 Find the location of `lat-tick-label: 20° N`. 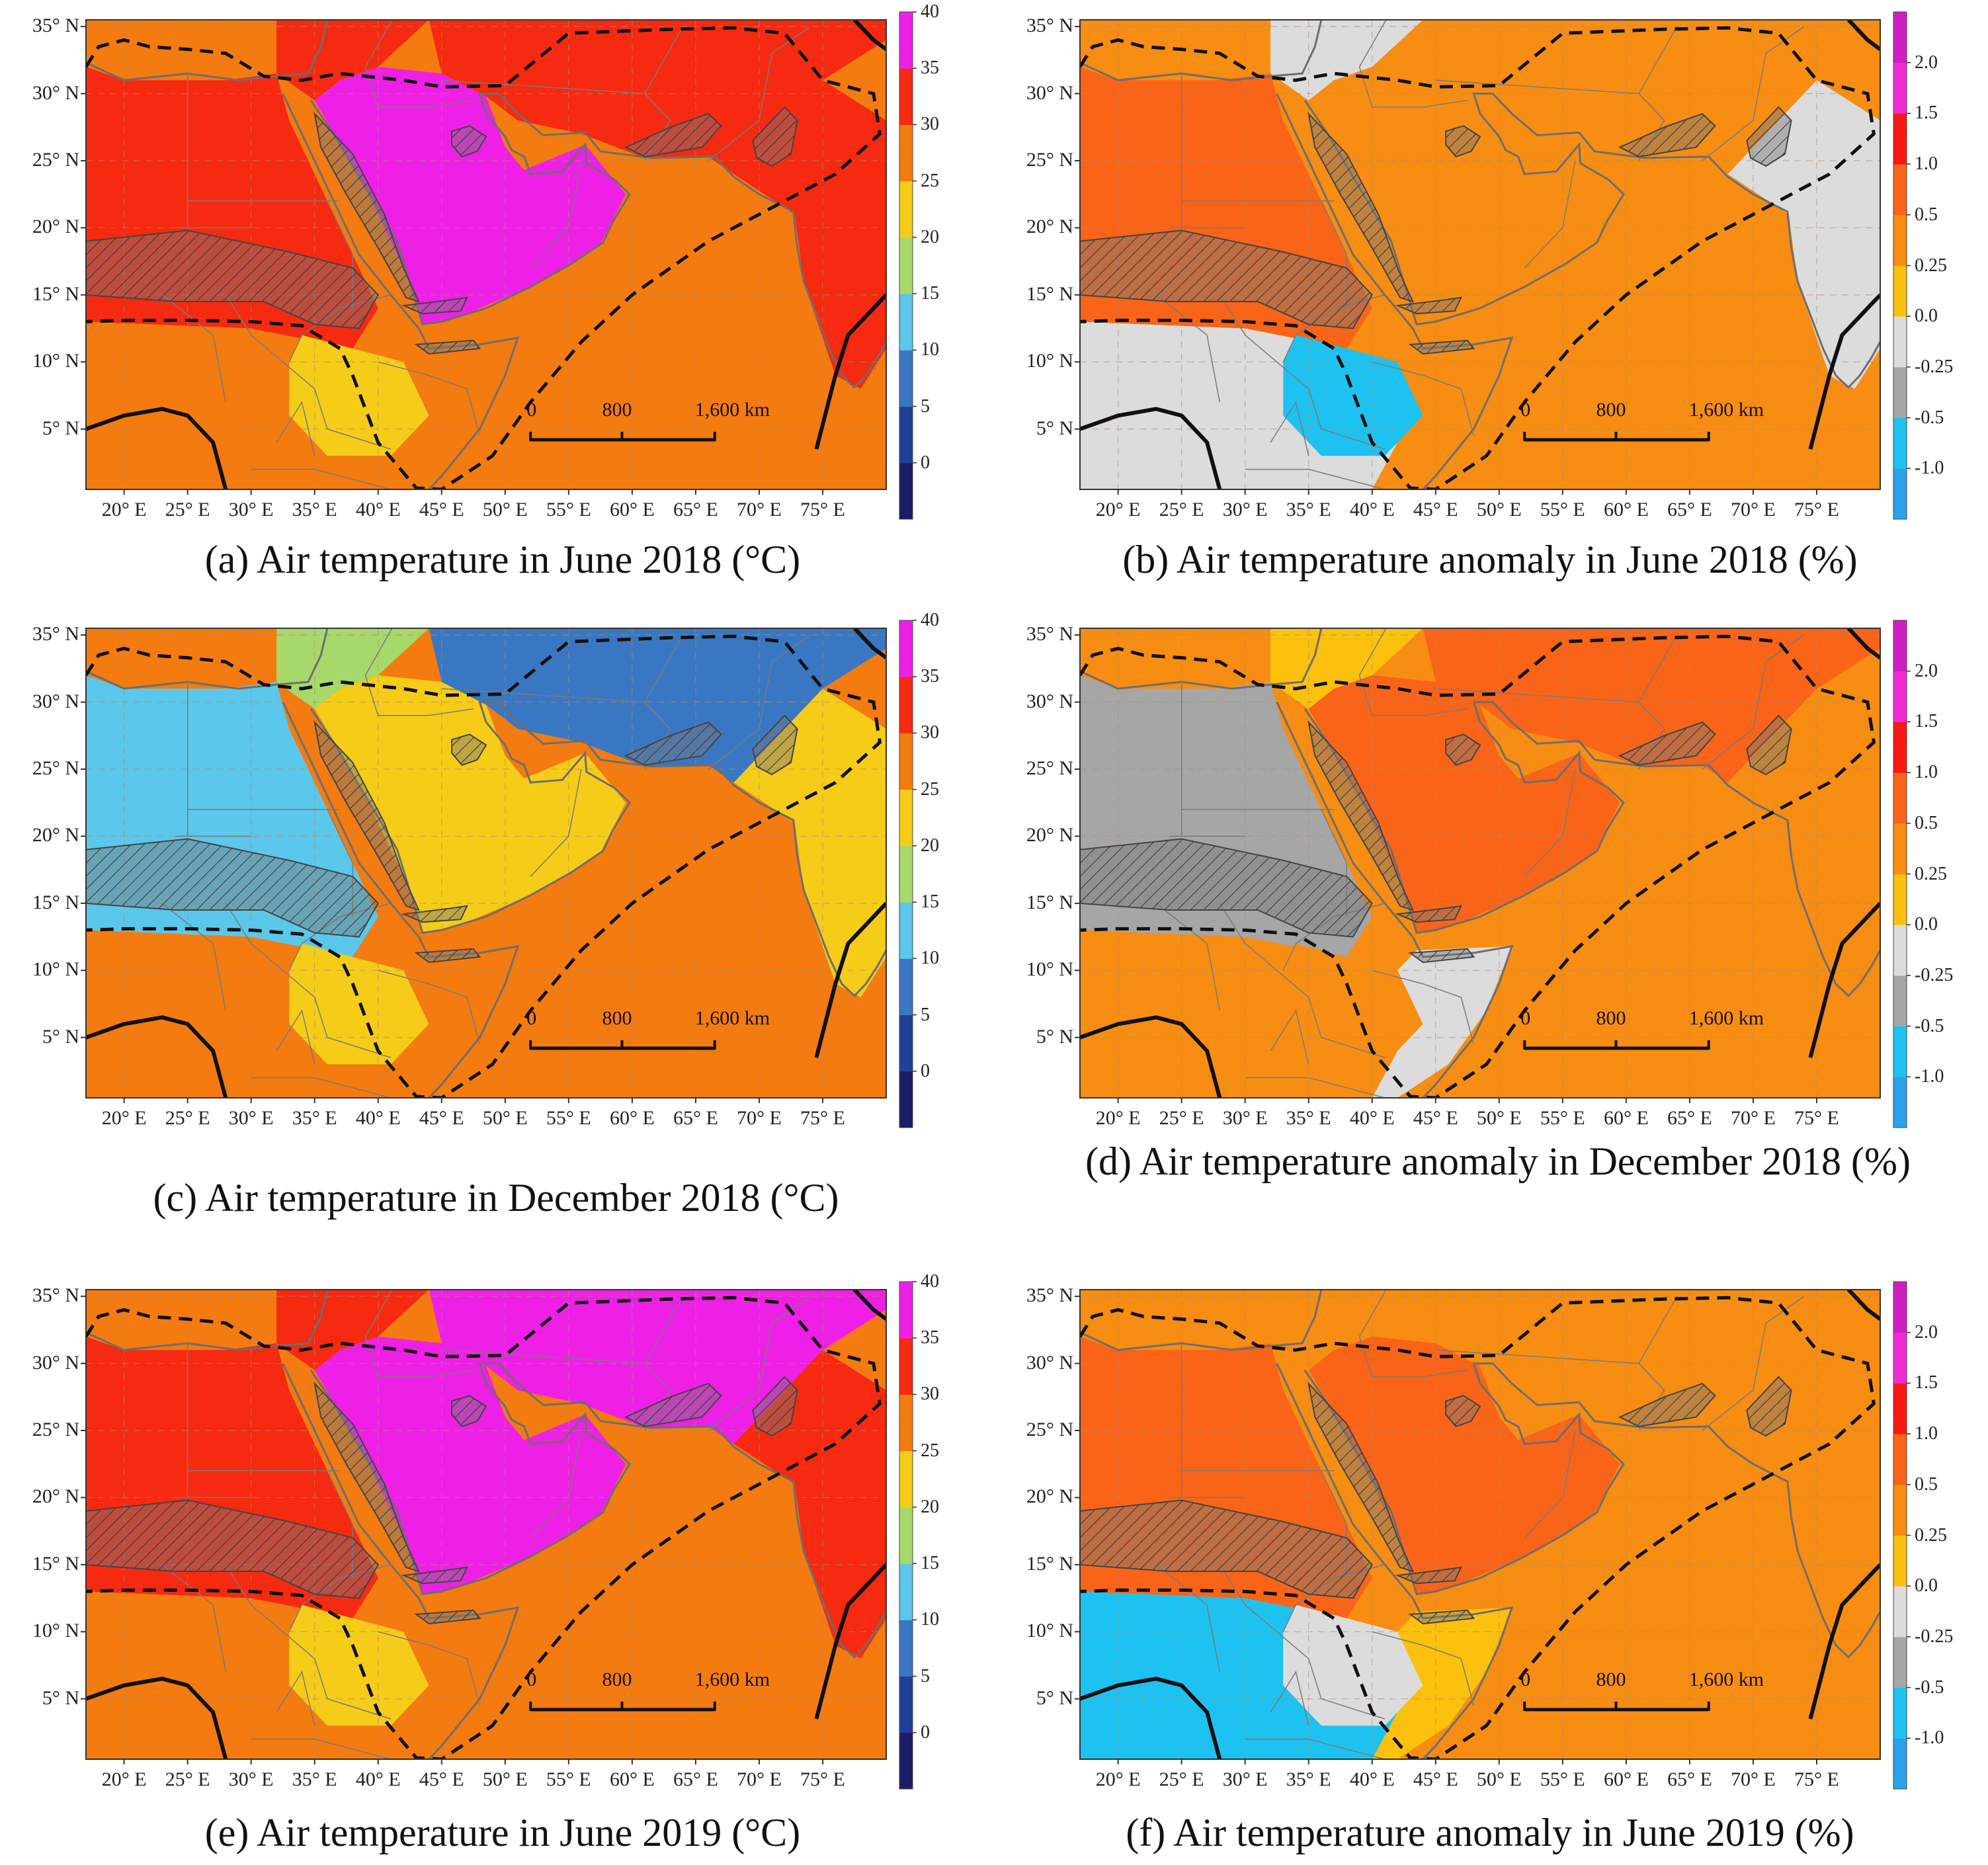

lat-tick-label: 20° N is located at coordinates (55, 227).